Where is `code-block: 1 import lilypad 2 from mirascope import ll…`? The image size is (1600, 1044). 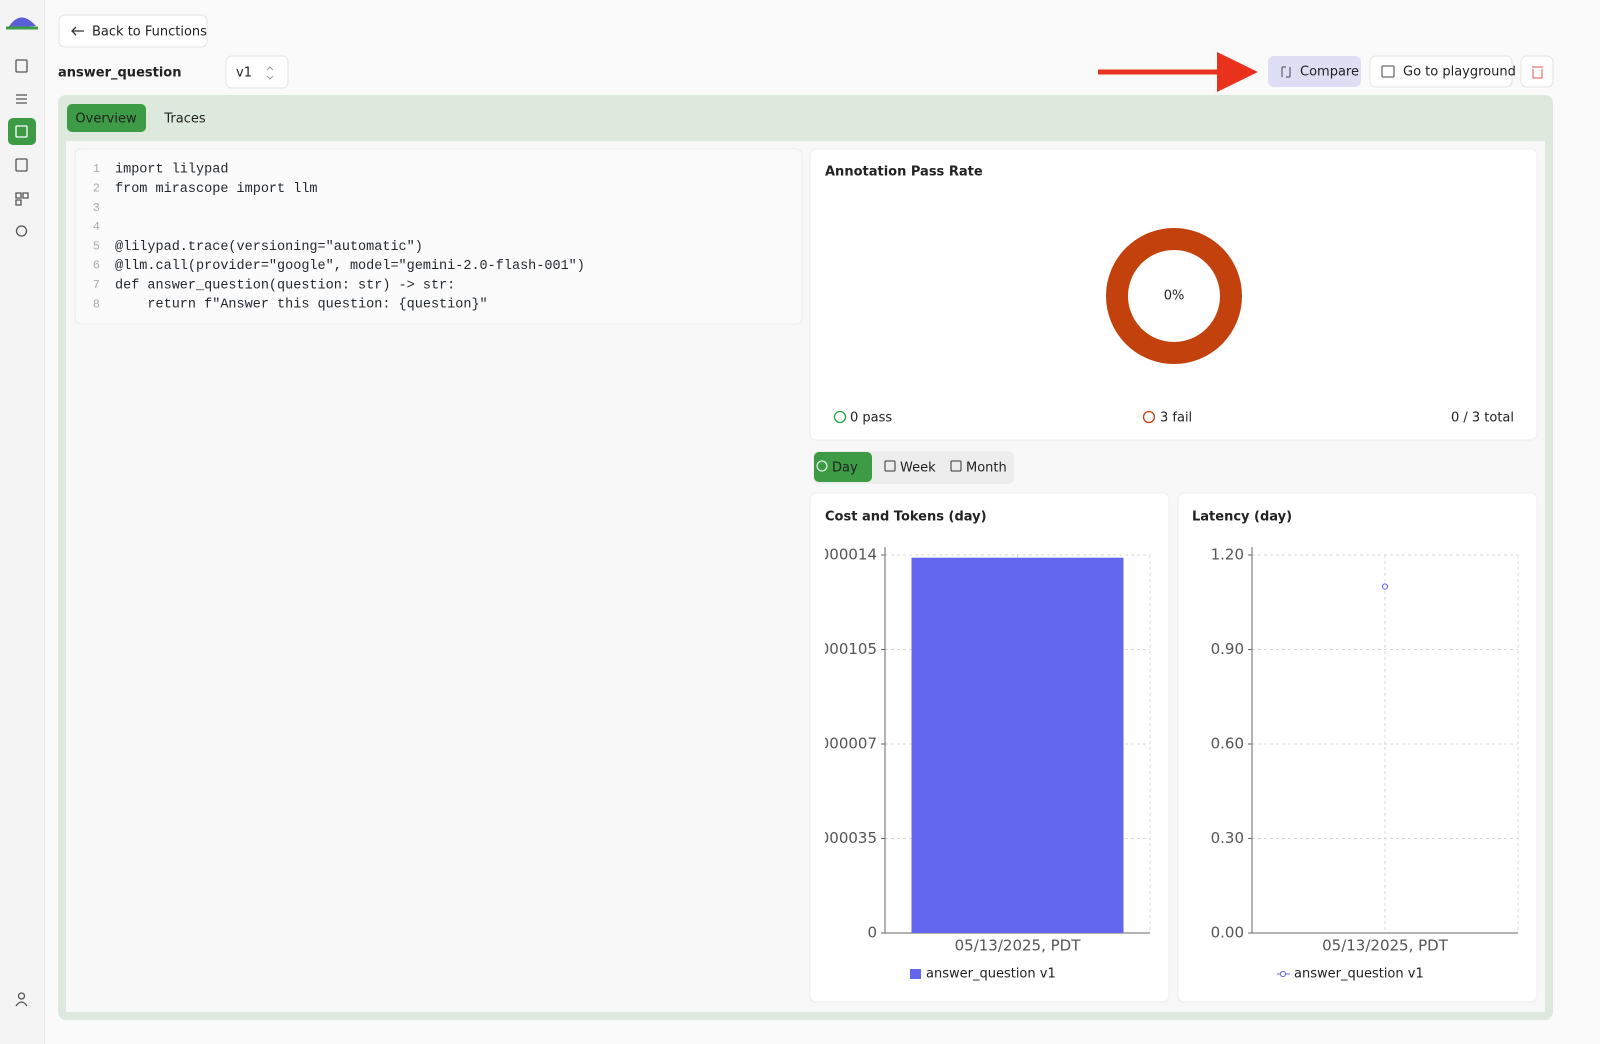 code-block: 1 import lilypad 2 from mirascope import ll… is located at coordinates (339, 237).